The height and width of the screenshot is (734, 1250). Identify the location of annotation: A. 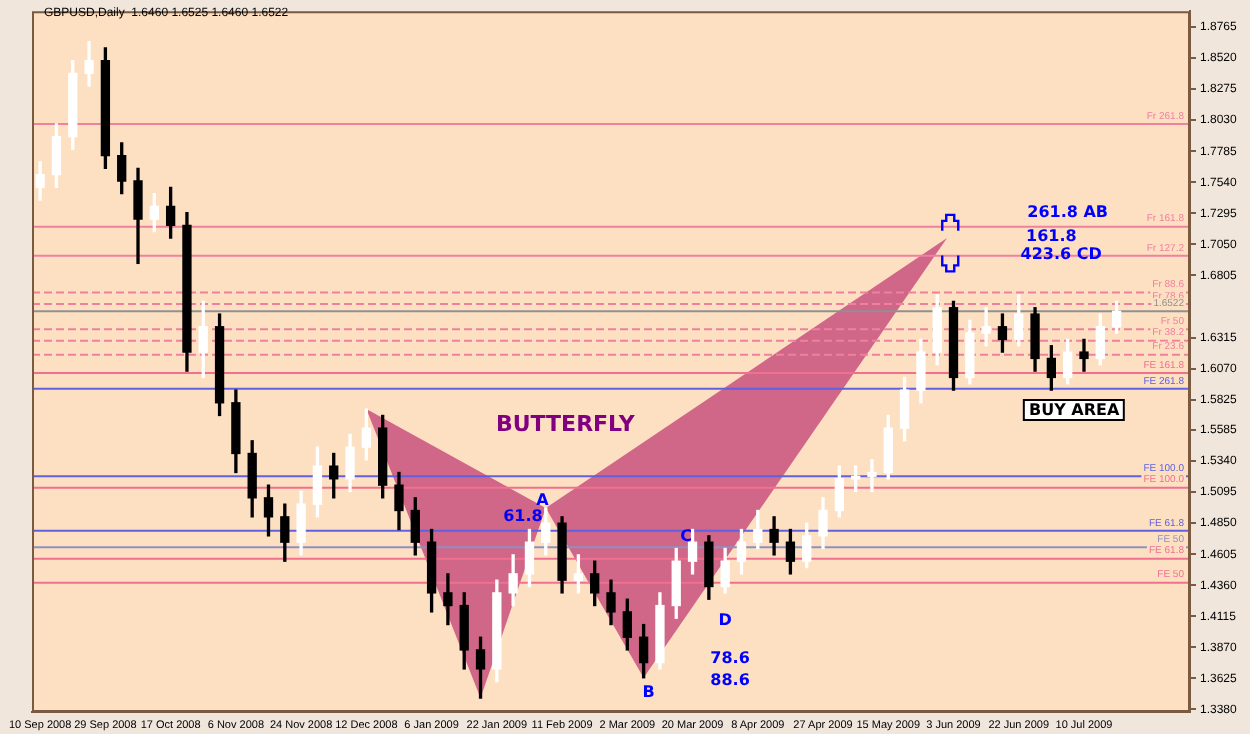
(542, 499).